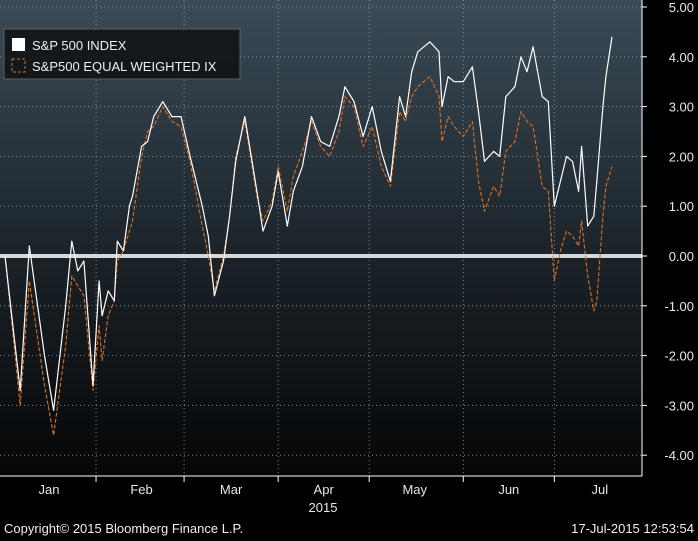 The height and width of the screenshot is (541, 698). What do you see at coordinates (141, 489) in the screenshot?
I see `x-tick-label: Feb` at bounding box center [141, 489].